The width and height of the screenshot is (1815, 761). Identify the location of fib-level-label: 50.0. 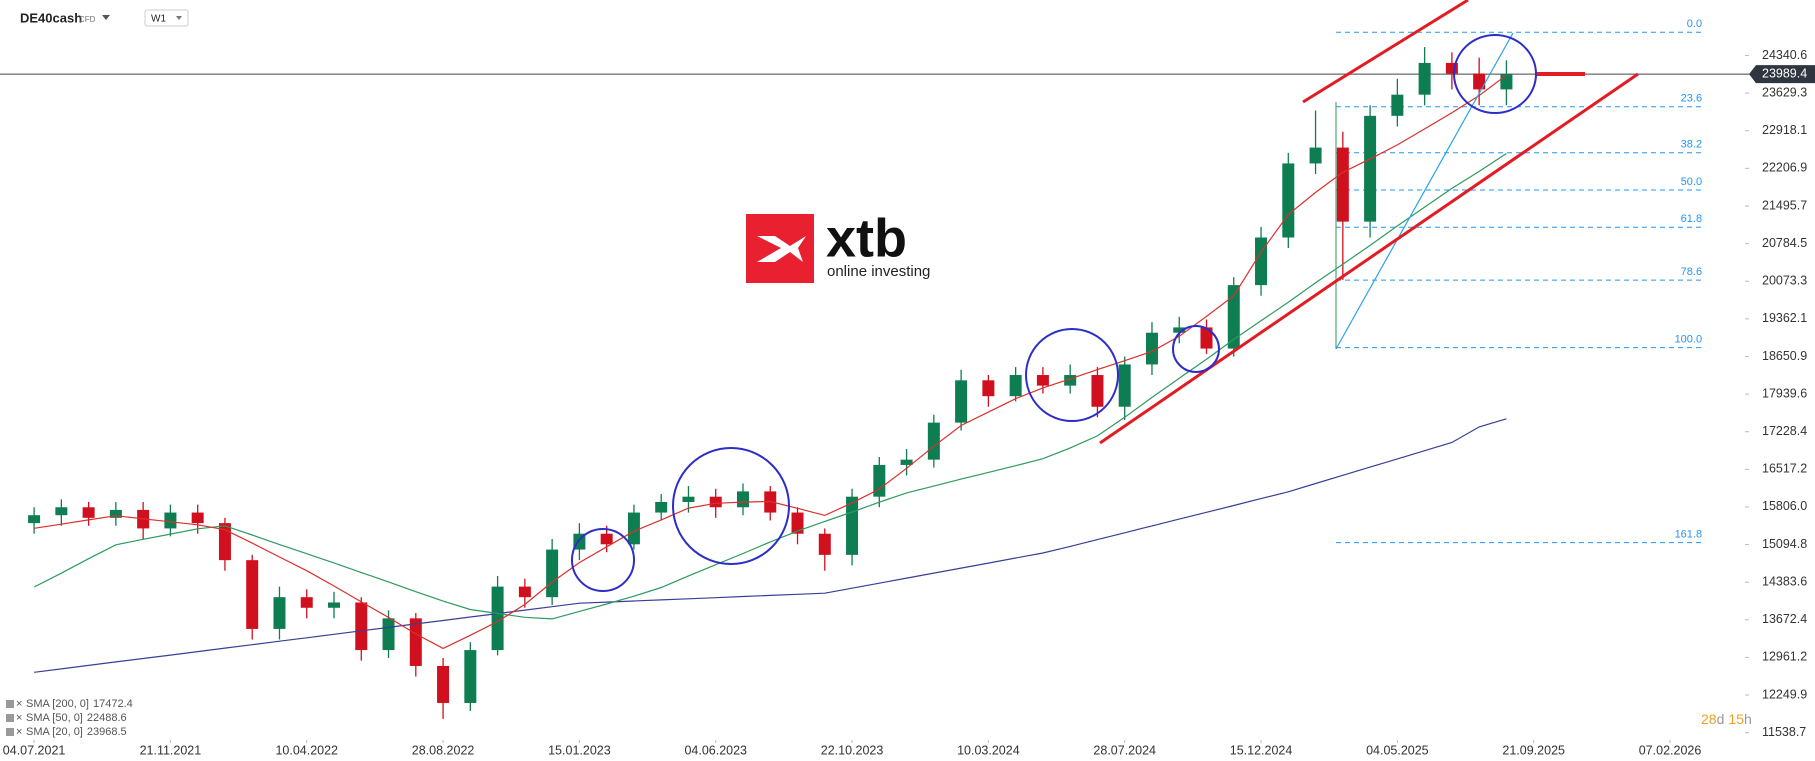
(1691, 182).